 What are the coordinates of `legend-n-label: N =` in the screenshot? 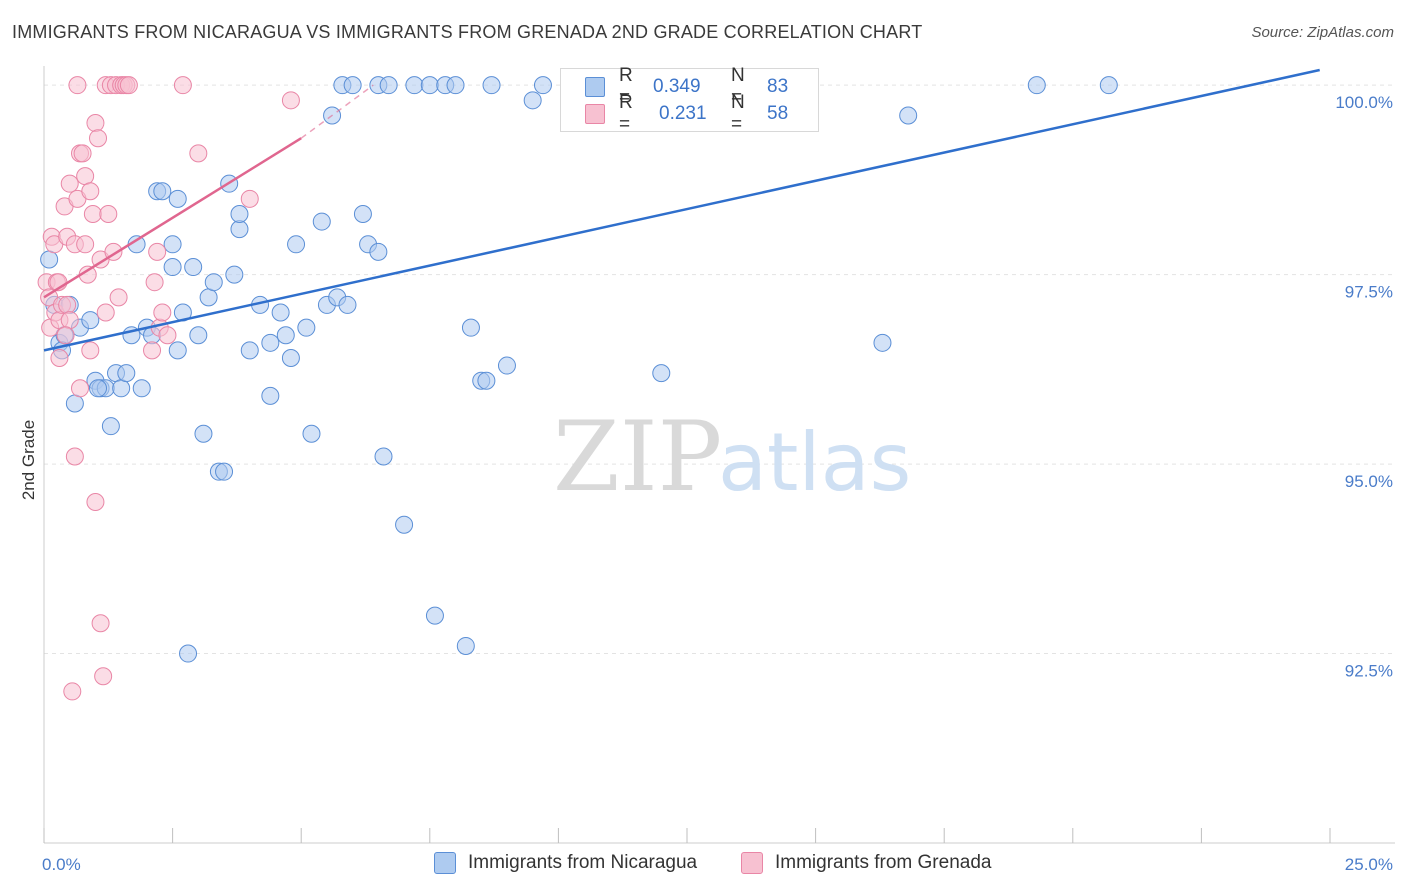 It's located at (738, 86).